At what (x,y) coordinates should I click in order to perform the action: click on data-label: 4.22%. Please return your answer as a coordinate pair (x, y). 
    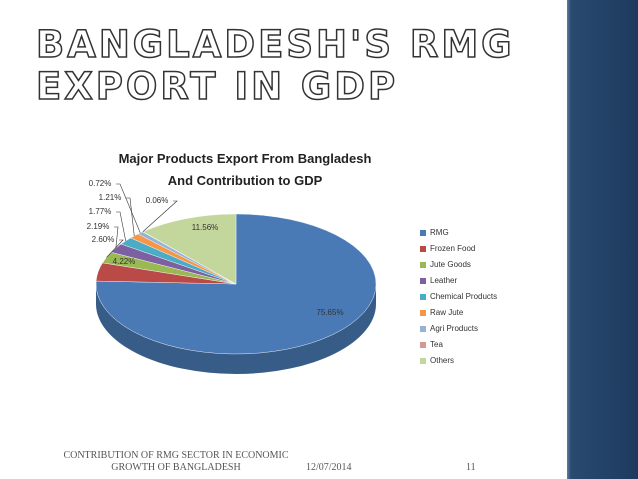
    Looking at the image, I should click on (124, 261).